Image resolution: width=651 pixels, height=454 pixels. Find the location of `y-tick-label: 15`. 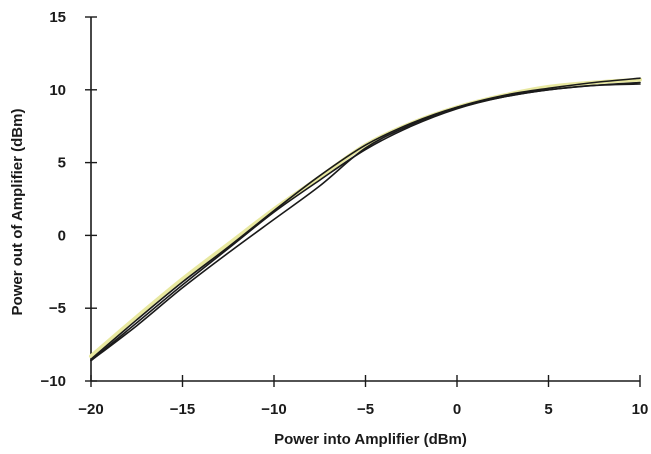

y-tick-label: 15 is located at coordinates (57, 17).